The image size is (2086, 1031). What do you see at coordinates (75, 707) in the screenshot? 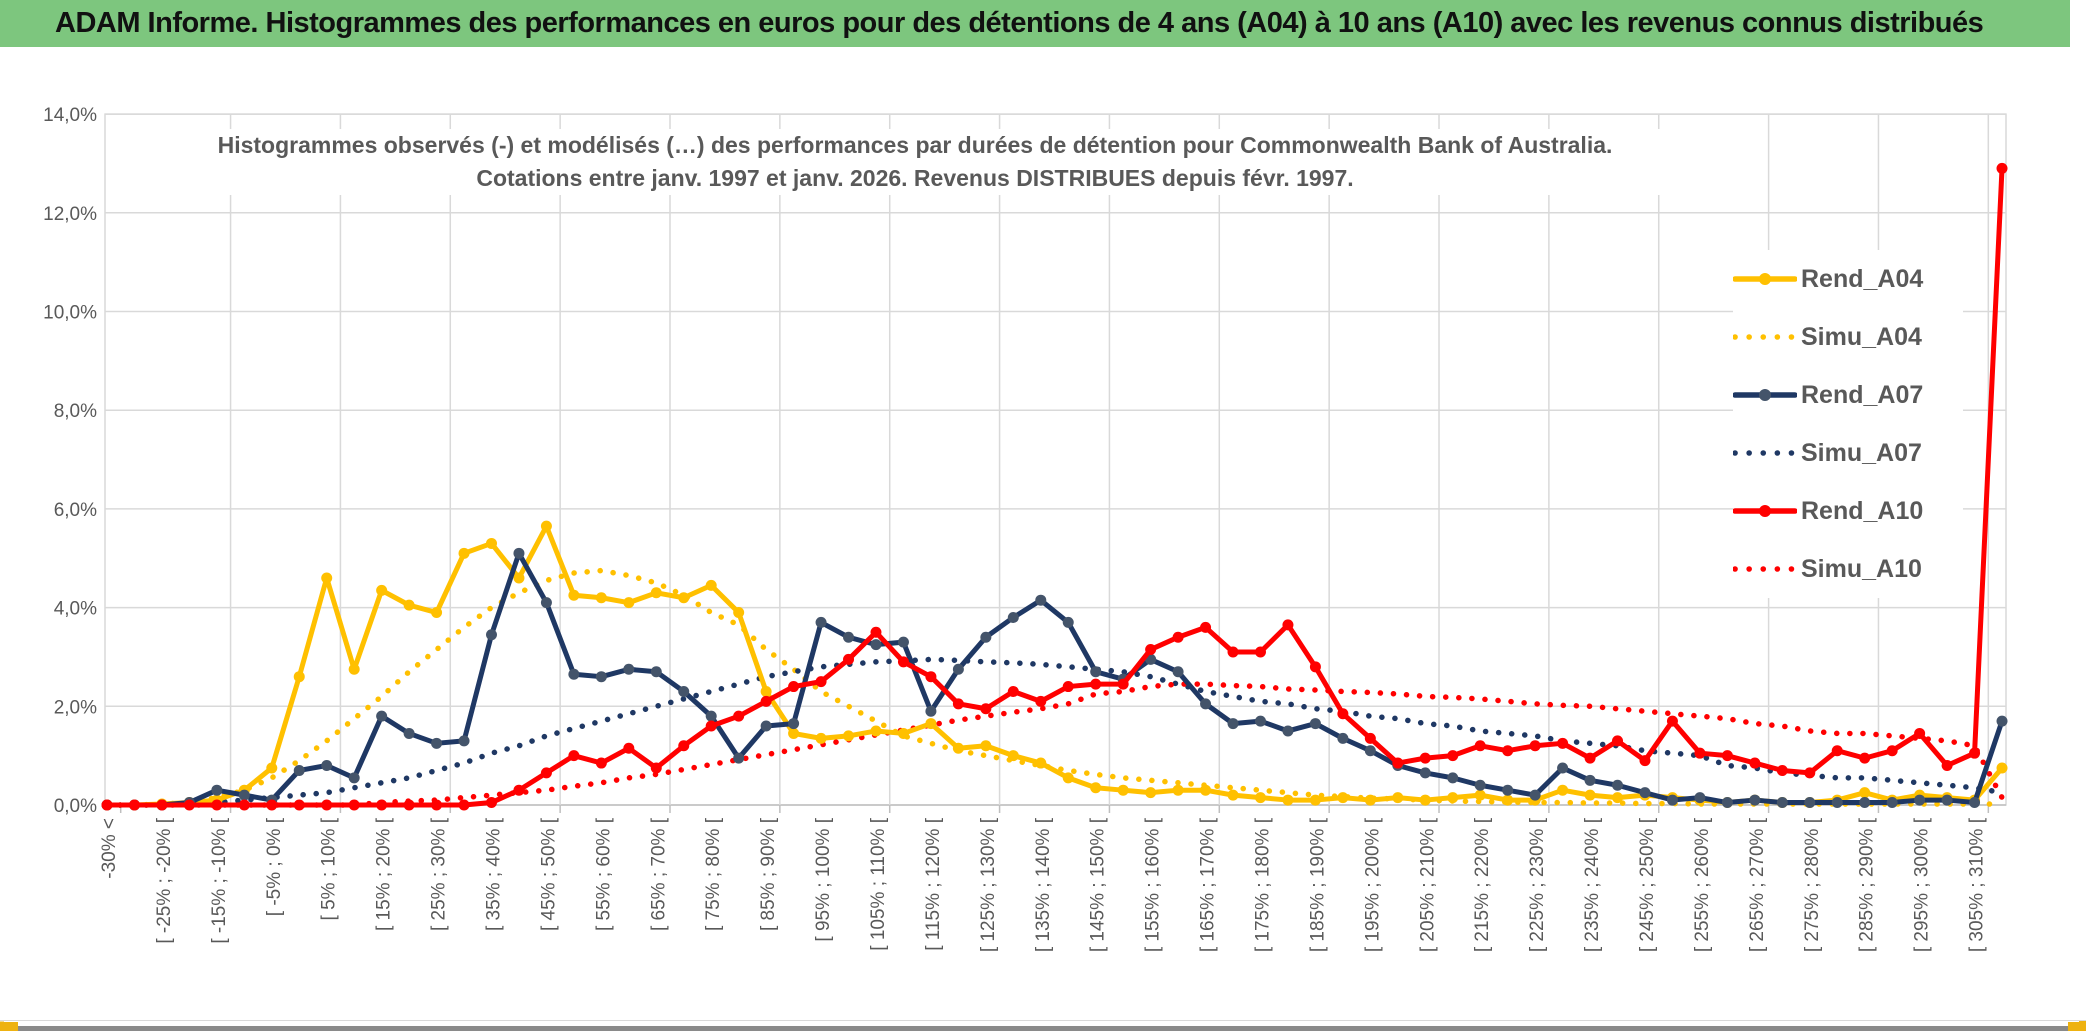
I see `y-axis-tick-label: 2,0%` at bounding box center [75, 707].